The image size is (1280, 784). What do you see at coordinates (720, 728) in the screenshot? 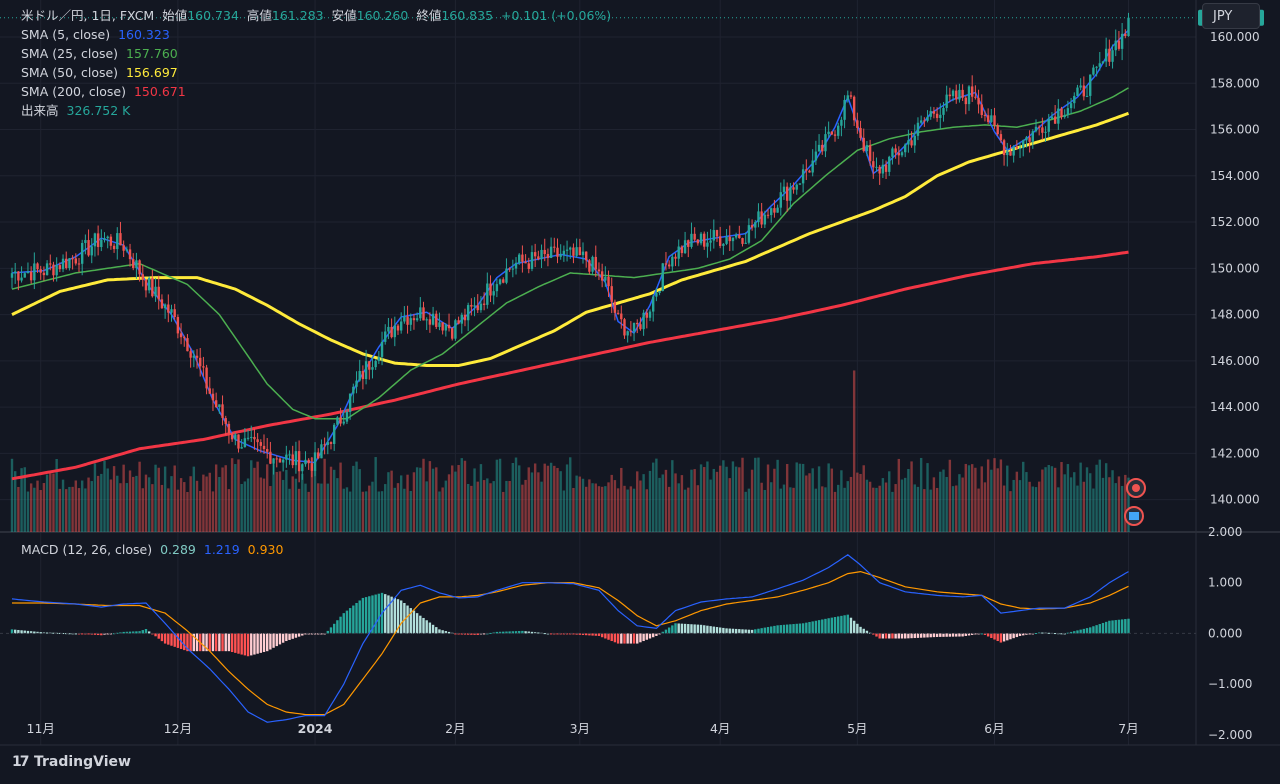
I see `time-axis-label: 4月` at bounding box center [720, 728].